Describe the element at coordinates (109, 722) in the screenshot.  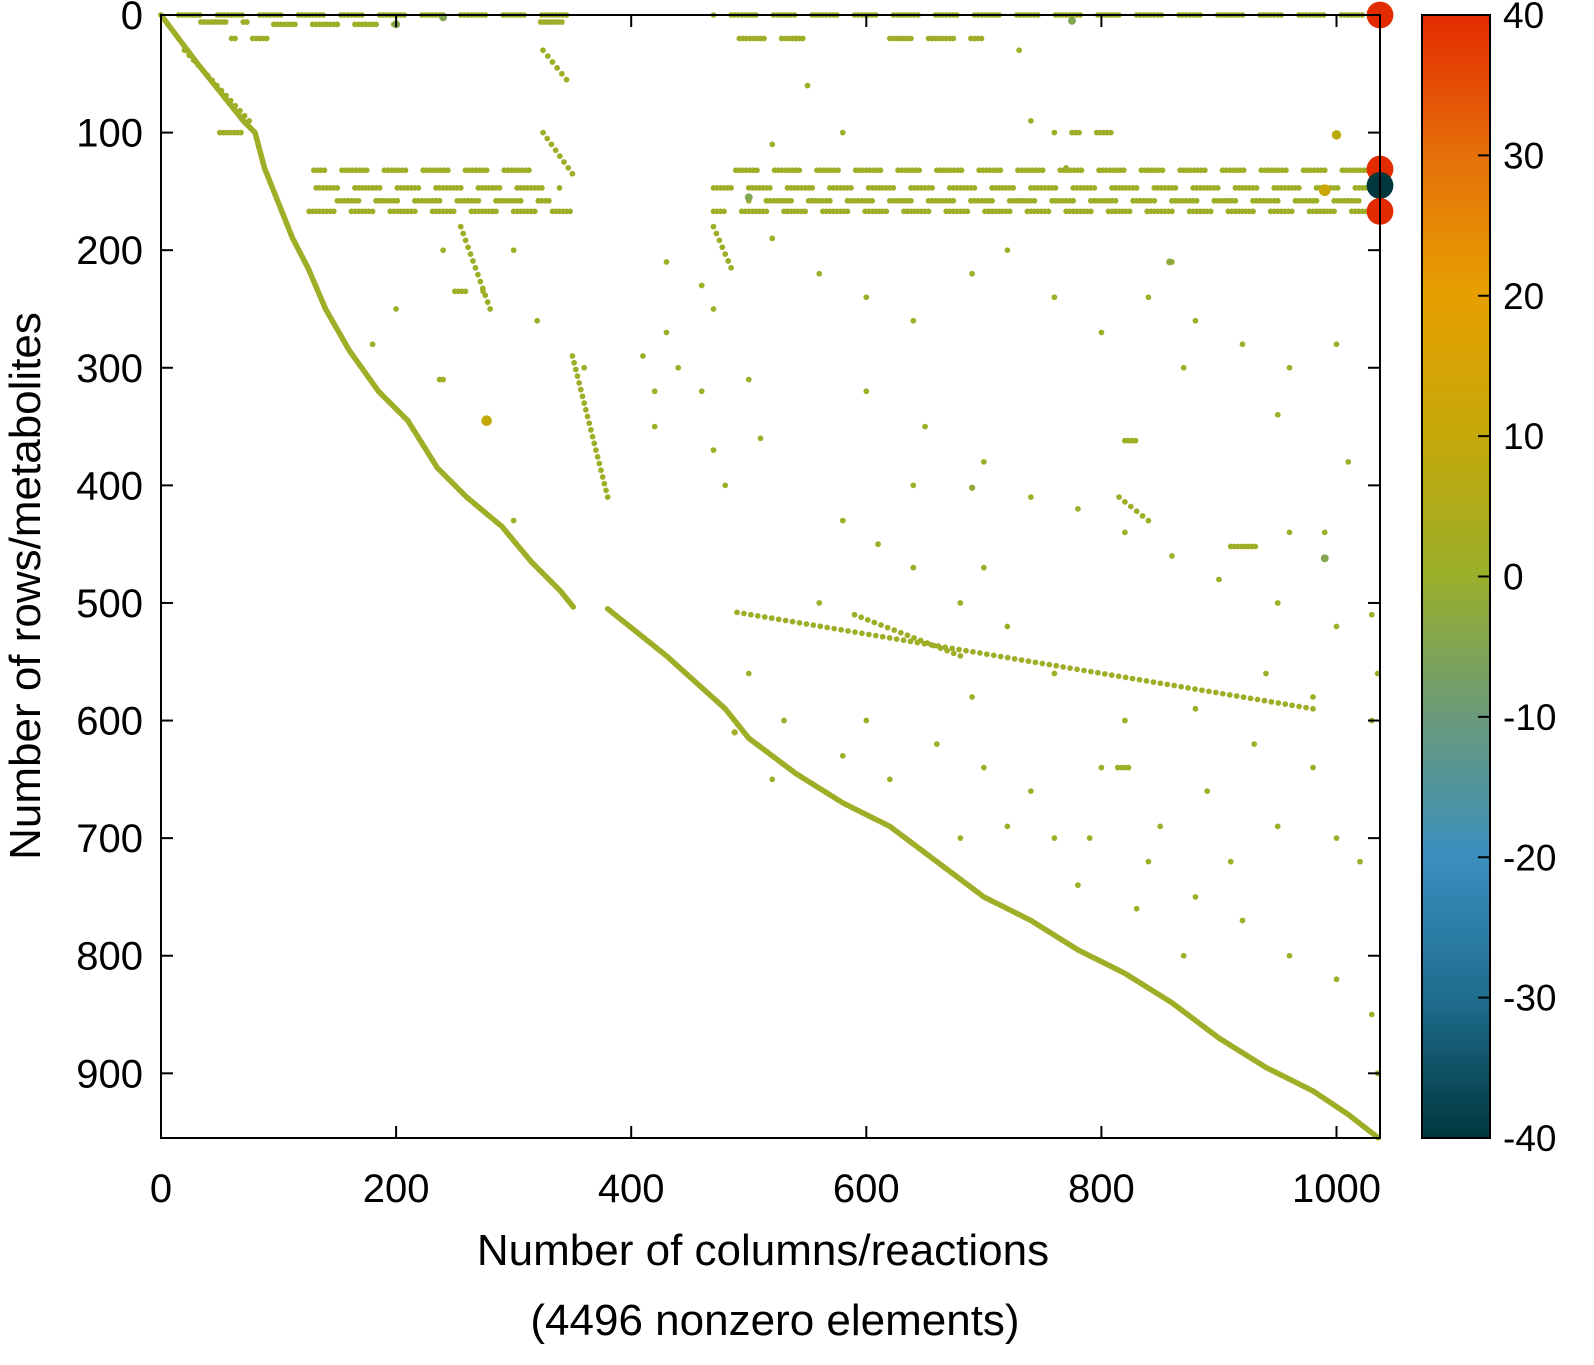
I see `y-tick-label: 600` at that location.